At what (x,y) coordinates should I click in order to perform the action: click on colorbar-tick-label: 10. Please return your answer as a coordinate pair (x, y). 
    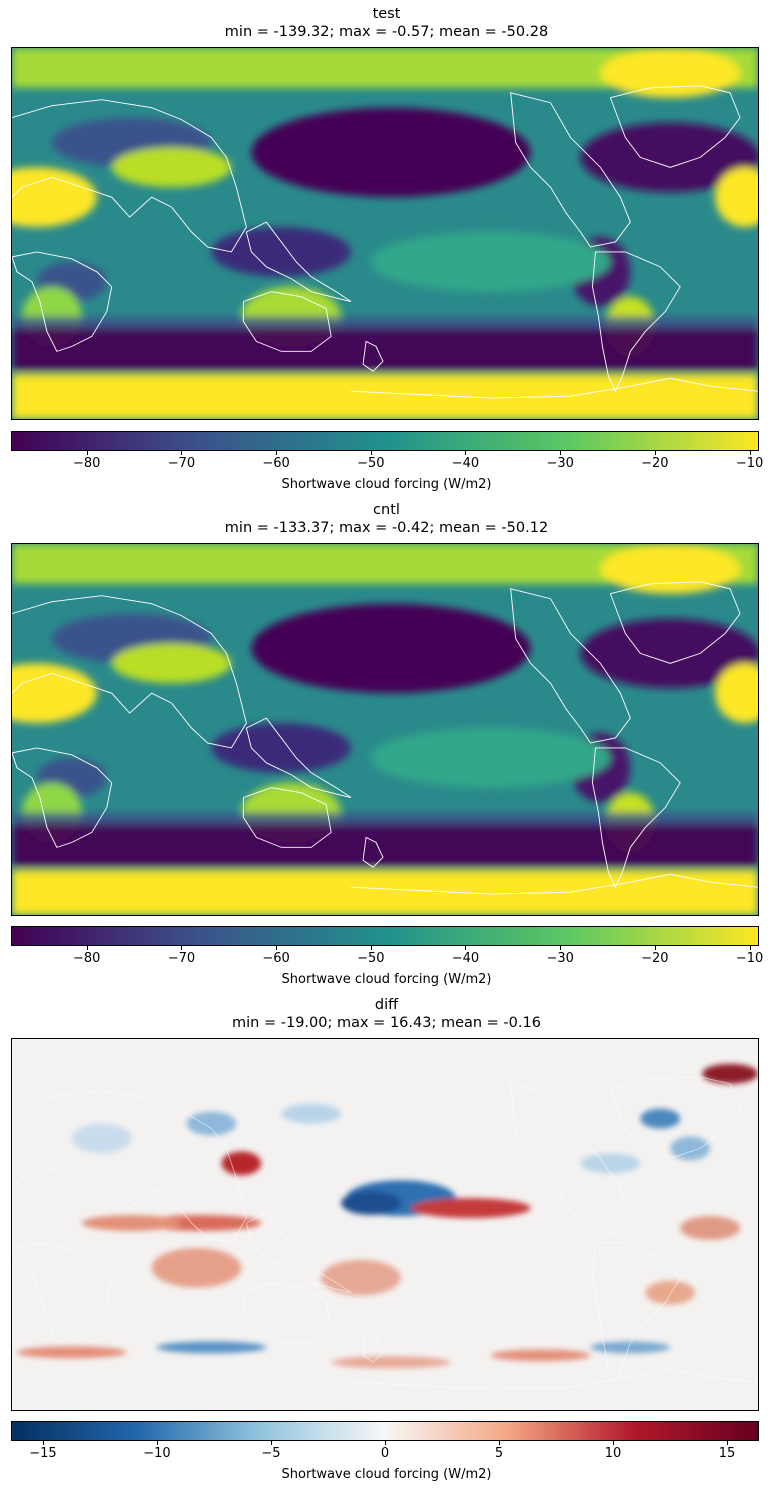
    Looking at the image, I should click on (613, 1453).